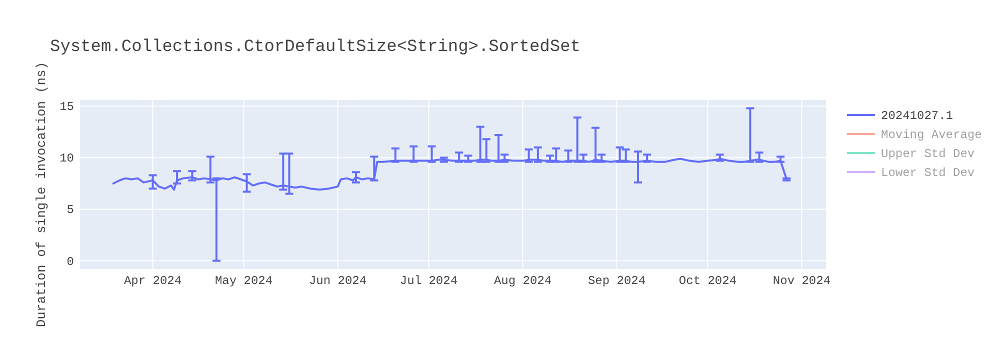  What do you see at coordinates (67, 159) in the screenshot?
I see `y-tick-label: 10` at bounding box center [67, 159].